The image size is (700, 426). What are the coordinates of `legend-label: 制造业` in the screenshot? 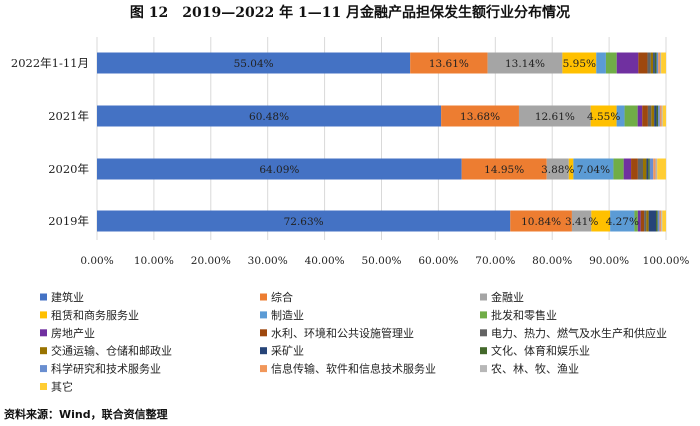 It's located at (287, 315).